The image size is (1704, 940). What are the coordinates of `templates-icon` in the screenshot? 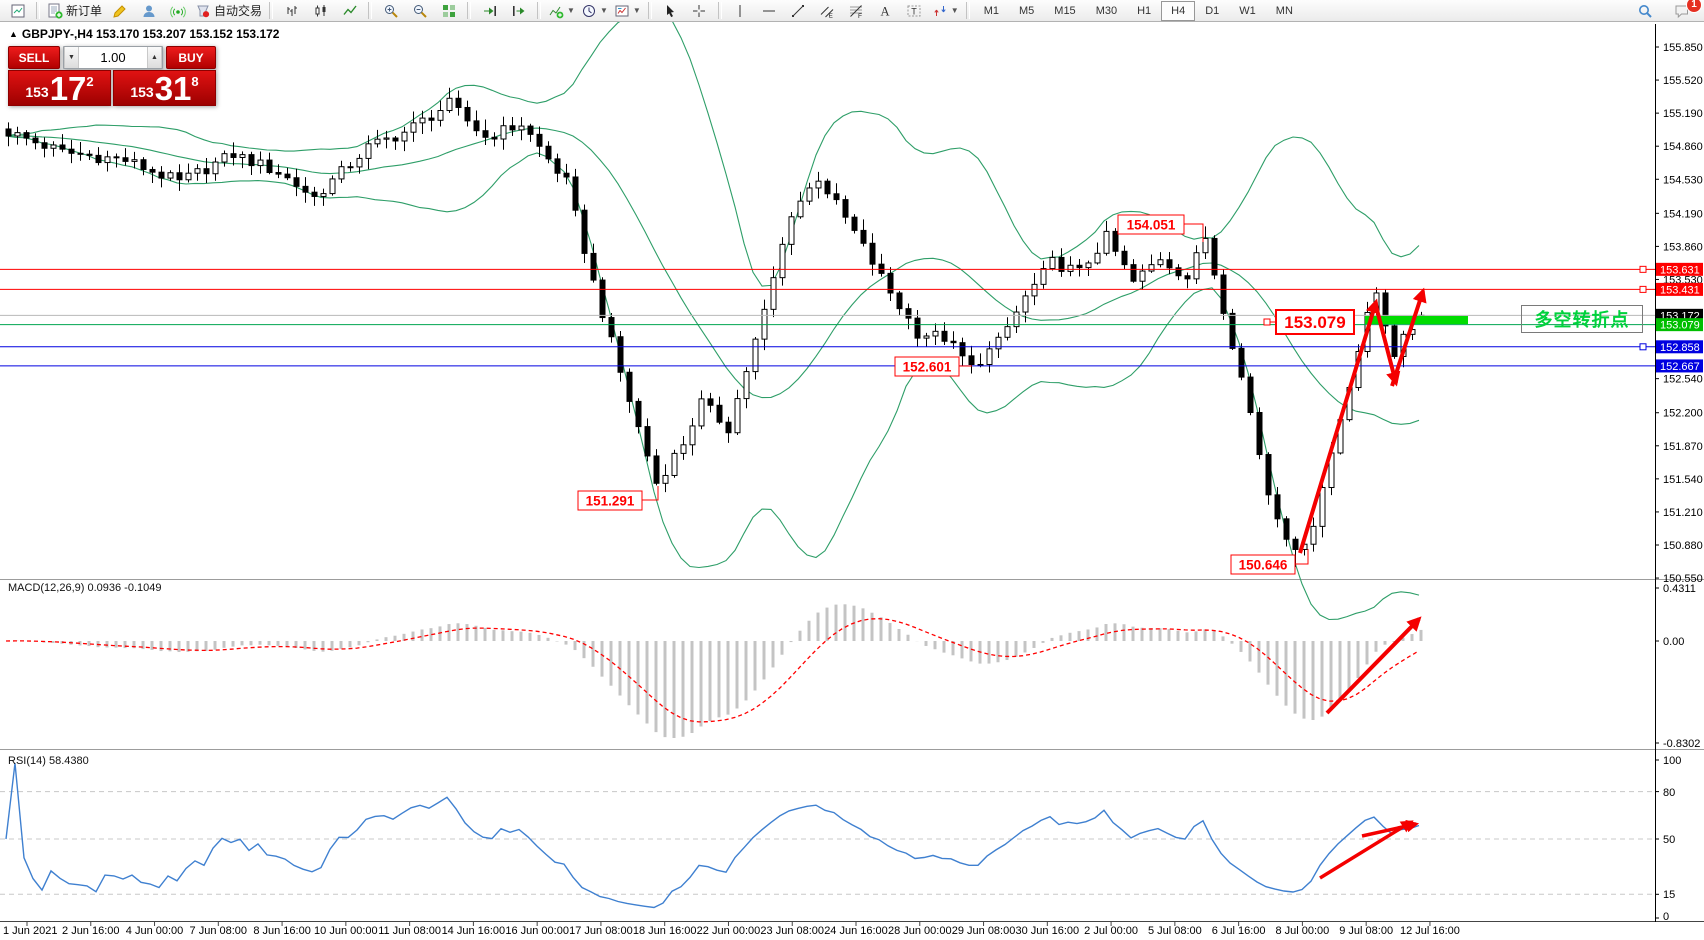 It's located at (622, 10).